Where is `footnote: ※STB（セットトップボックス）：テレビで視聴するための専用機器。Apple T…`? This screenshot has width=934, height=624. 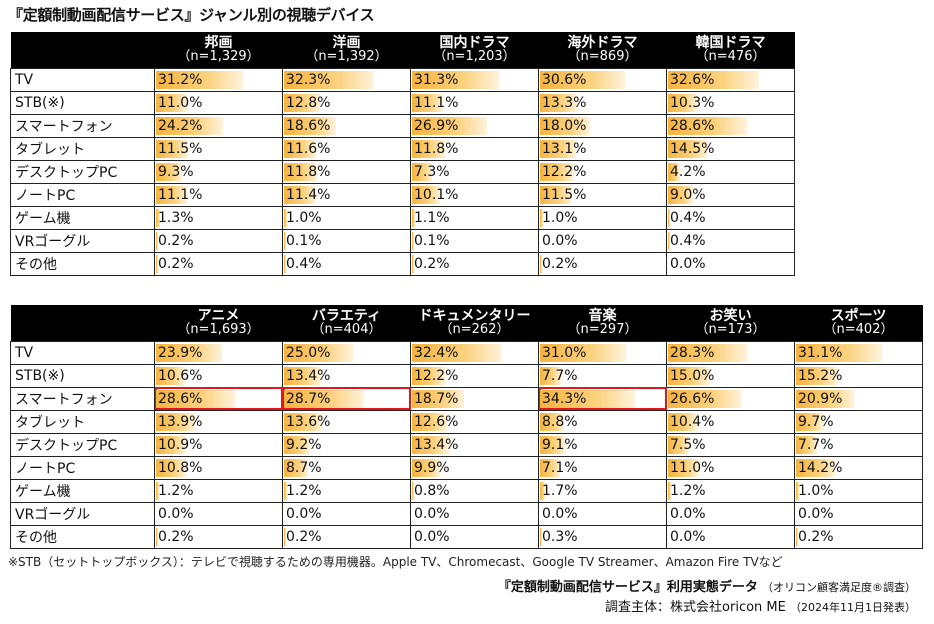
footnote: ※STB（セットトップボックス）：テレビで視聴するための専用機器。Apple T… is located at coordinates (395, 562).